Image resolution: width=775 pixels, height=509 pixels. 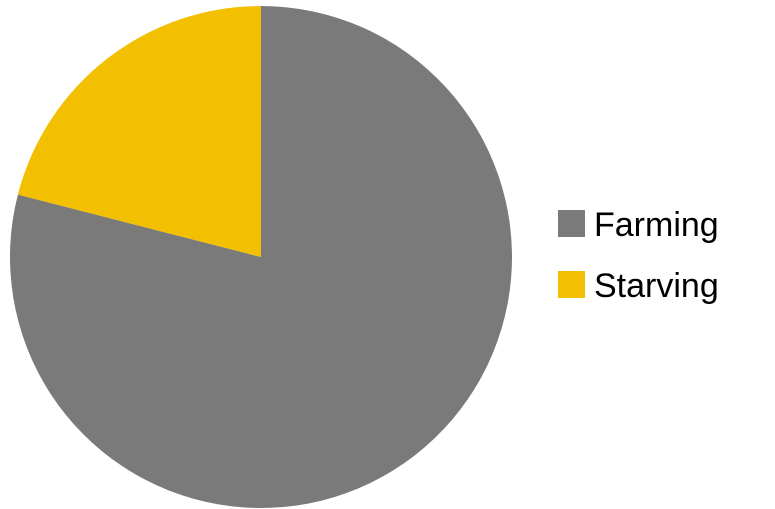 What do you see at coordinates (656, 225) in the screenshot?
I see `legend-label-farming: Farming` at bounding box center [656, 225].